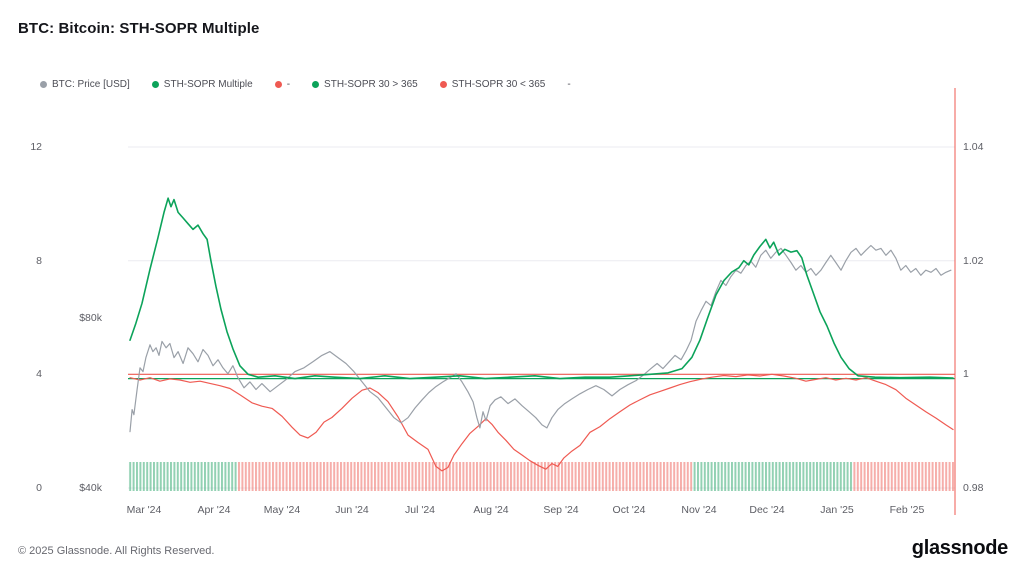 This screenshot has height=572, width=1024. I want to click on glassnode-logo: glassnode, so click(960, 548).